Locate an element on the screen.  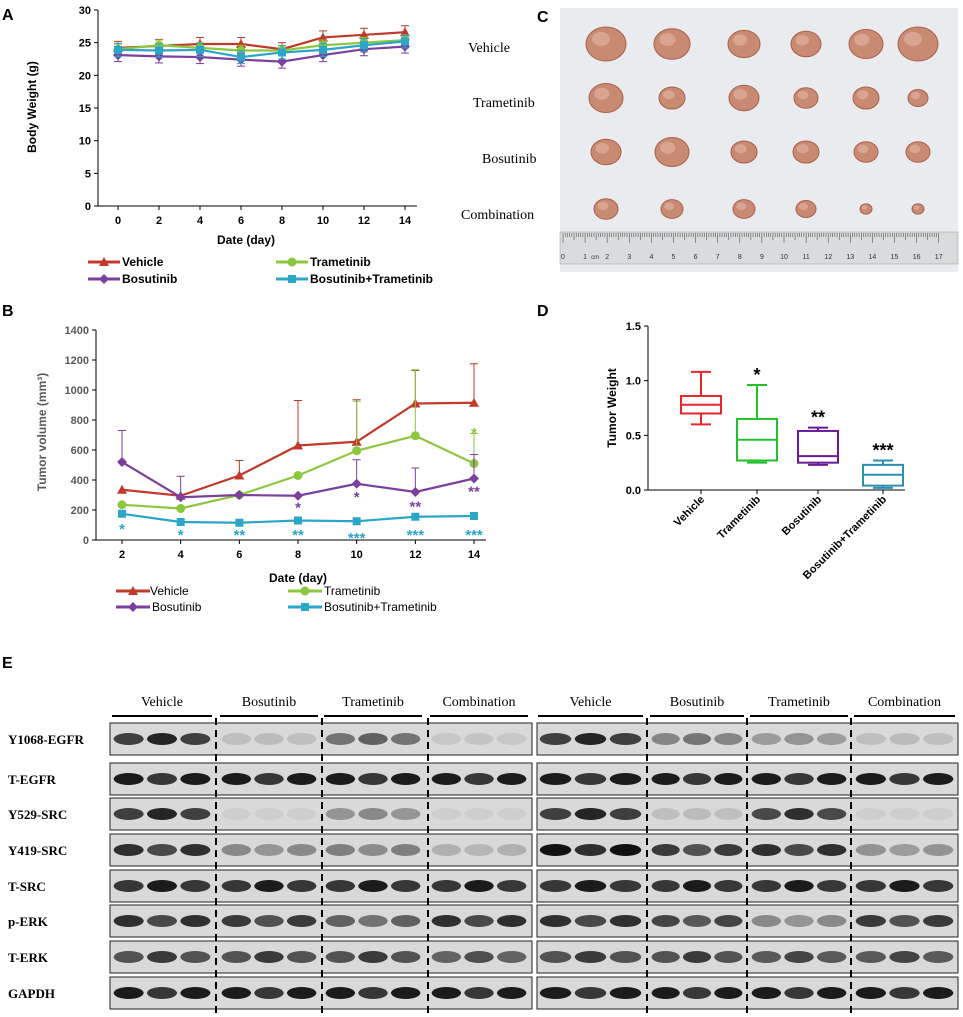
ruler is located at coordinates (759, 248).